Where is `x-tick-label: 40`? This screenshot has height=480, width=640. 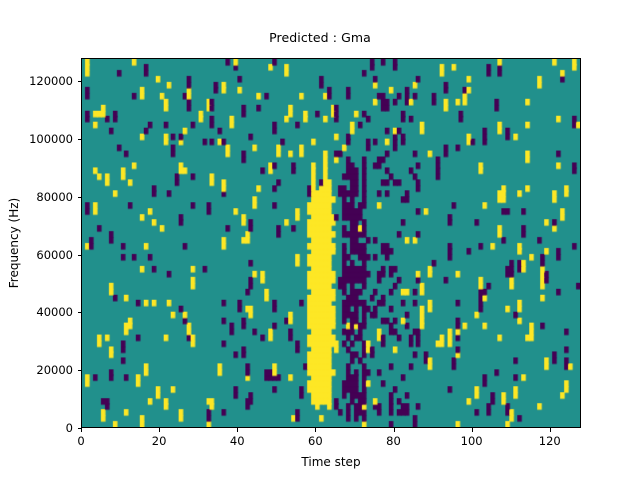
x-tick-label: 40 is located at coordinates (237, 441).